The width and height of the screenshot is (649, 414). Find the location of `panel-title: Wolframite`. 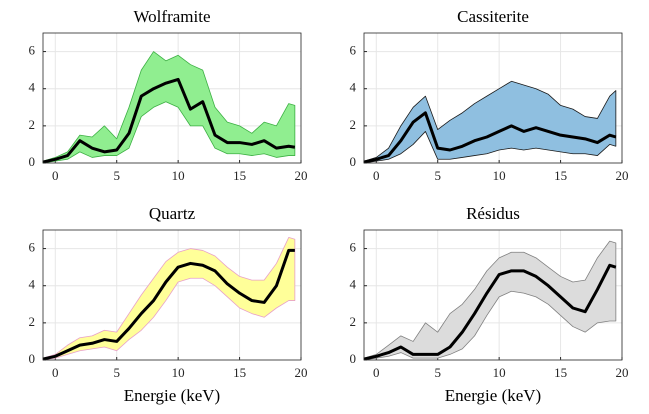

panel-title: Wolframite is located at coordinates (172, 16).